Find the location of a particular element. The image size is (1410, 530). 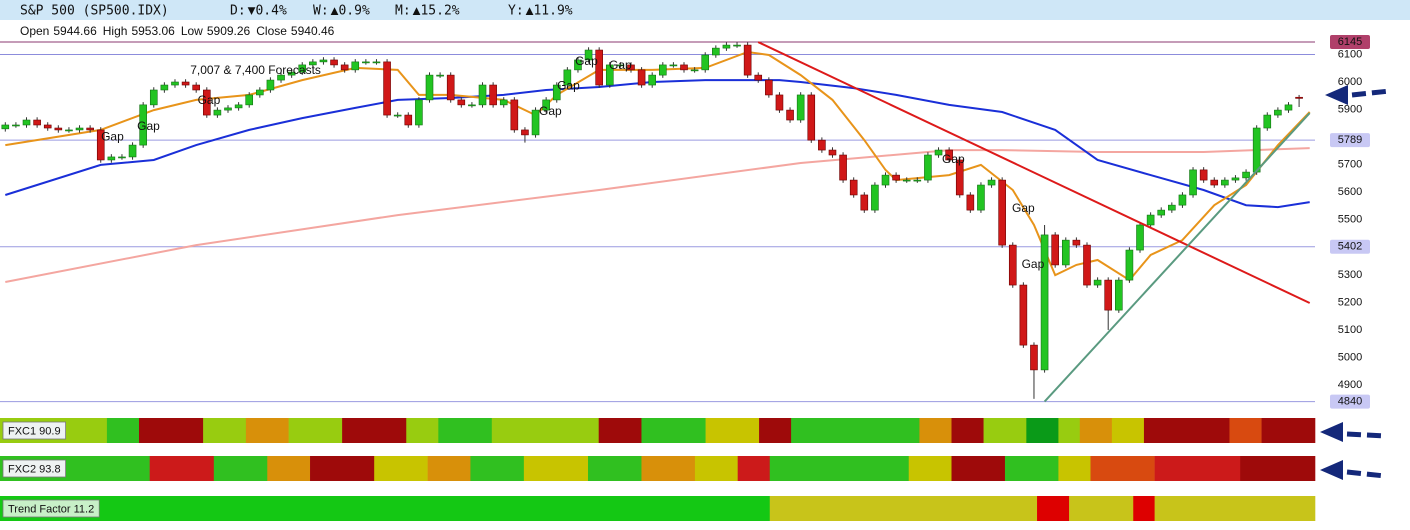

ohlc-label: High is located at coordinates (115, 31).